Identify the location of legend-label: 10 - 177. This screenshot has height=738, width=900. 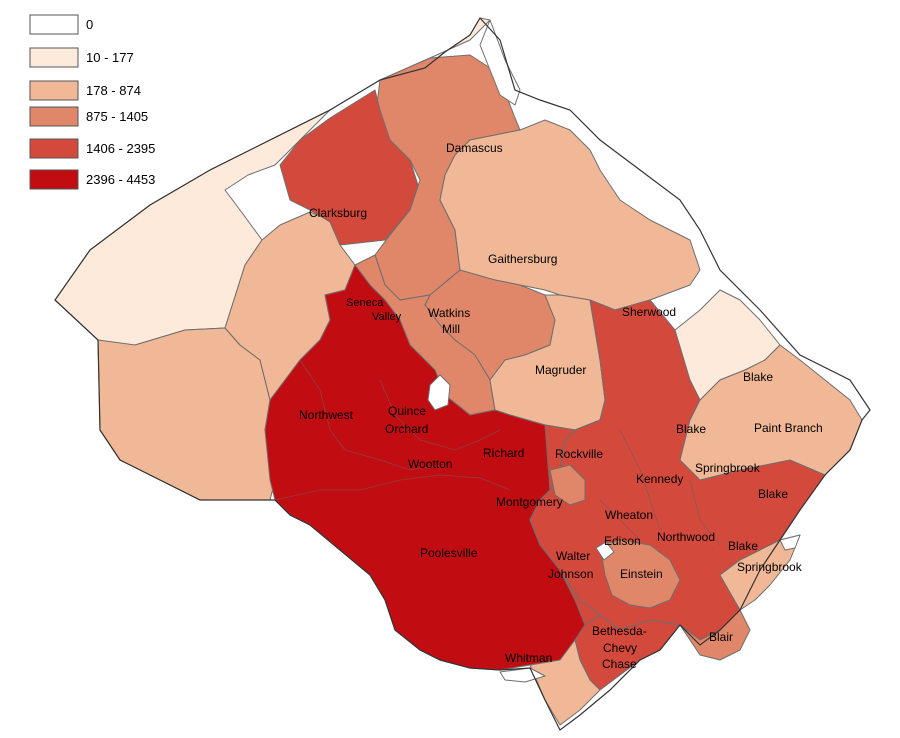
(110, 57).